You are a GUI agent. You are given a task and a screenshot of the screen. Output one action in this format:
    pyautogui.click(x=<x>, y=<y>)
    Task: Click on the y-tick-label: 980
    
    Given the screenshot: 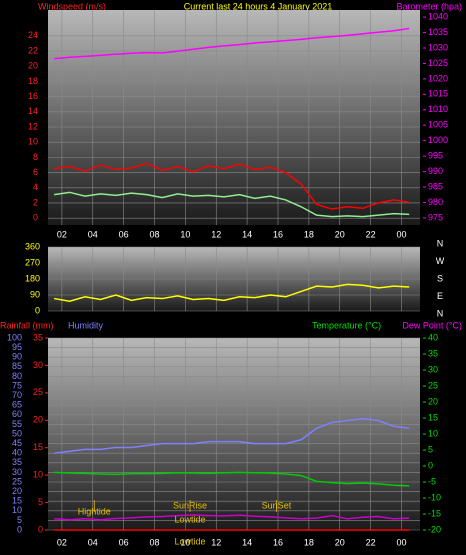 What is the action you would take?
    pyautogui.click(x=435, y=202)
    